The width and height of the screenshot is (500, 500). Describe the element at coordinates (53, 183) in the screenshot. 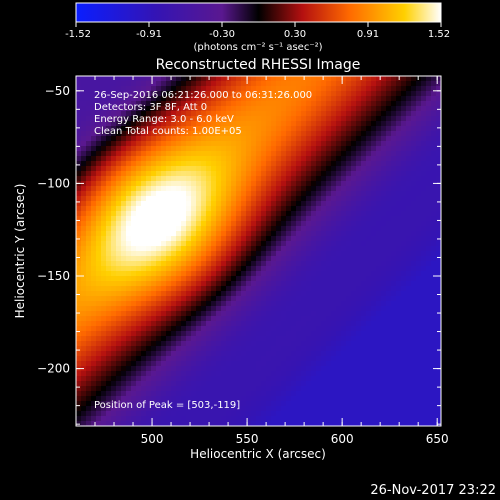

I see `y-tick-label: −100` at that location.